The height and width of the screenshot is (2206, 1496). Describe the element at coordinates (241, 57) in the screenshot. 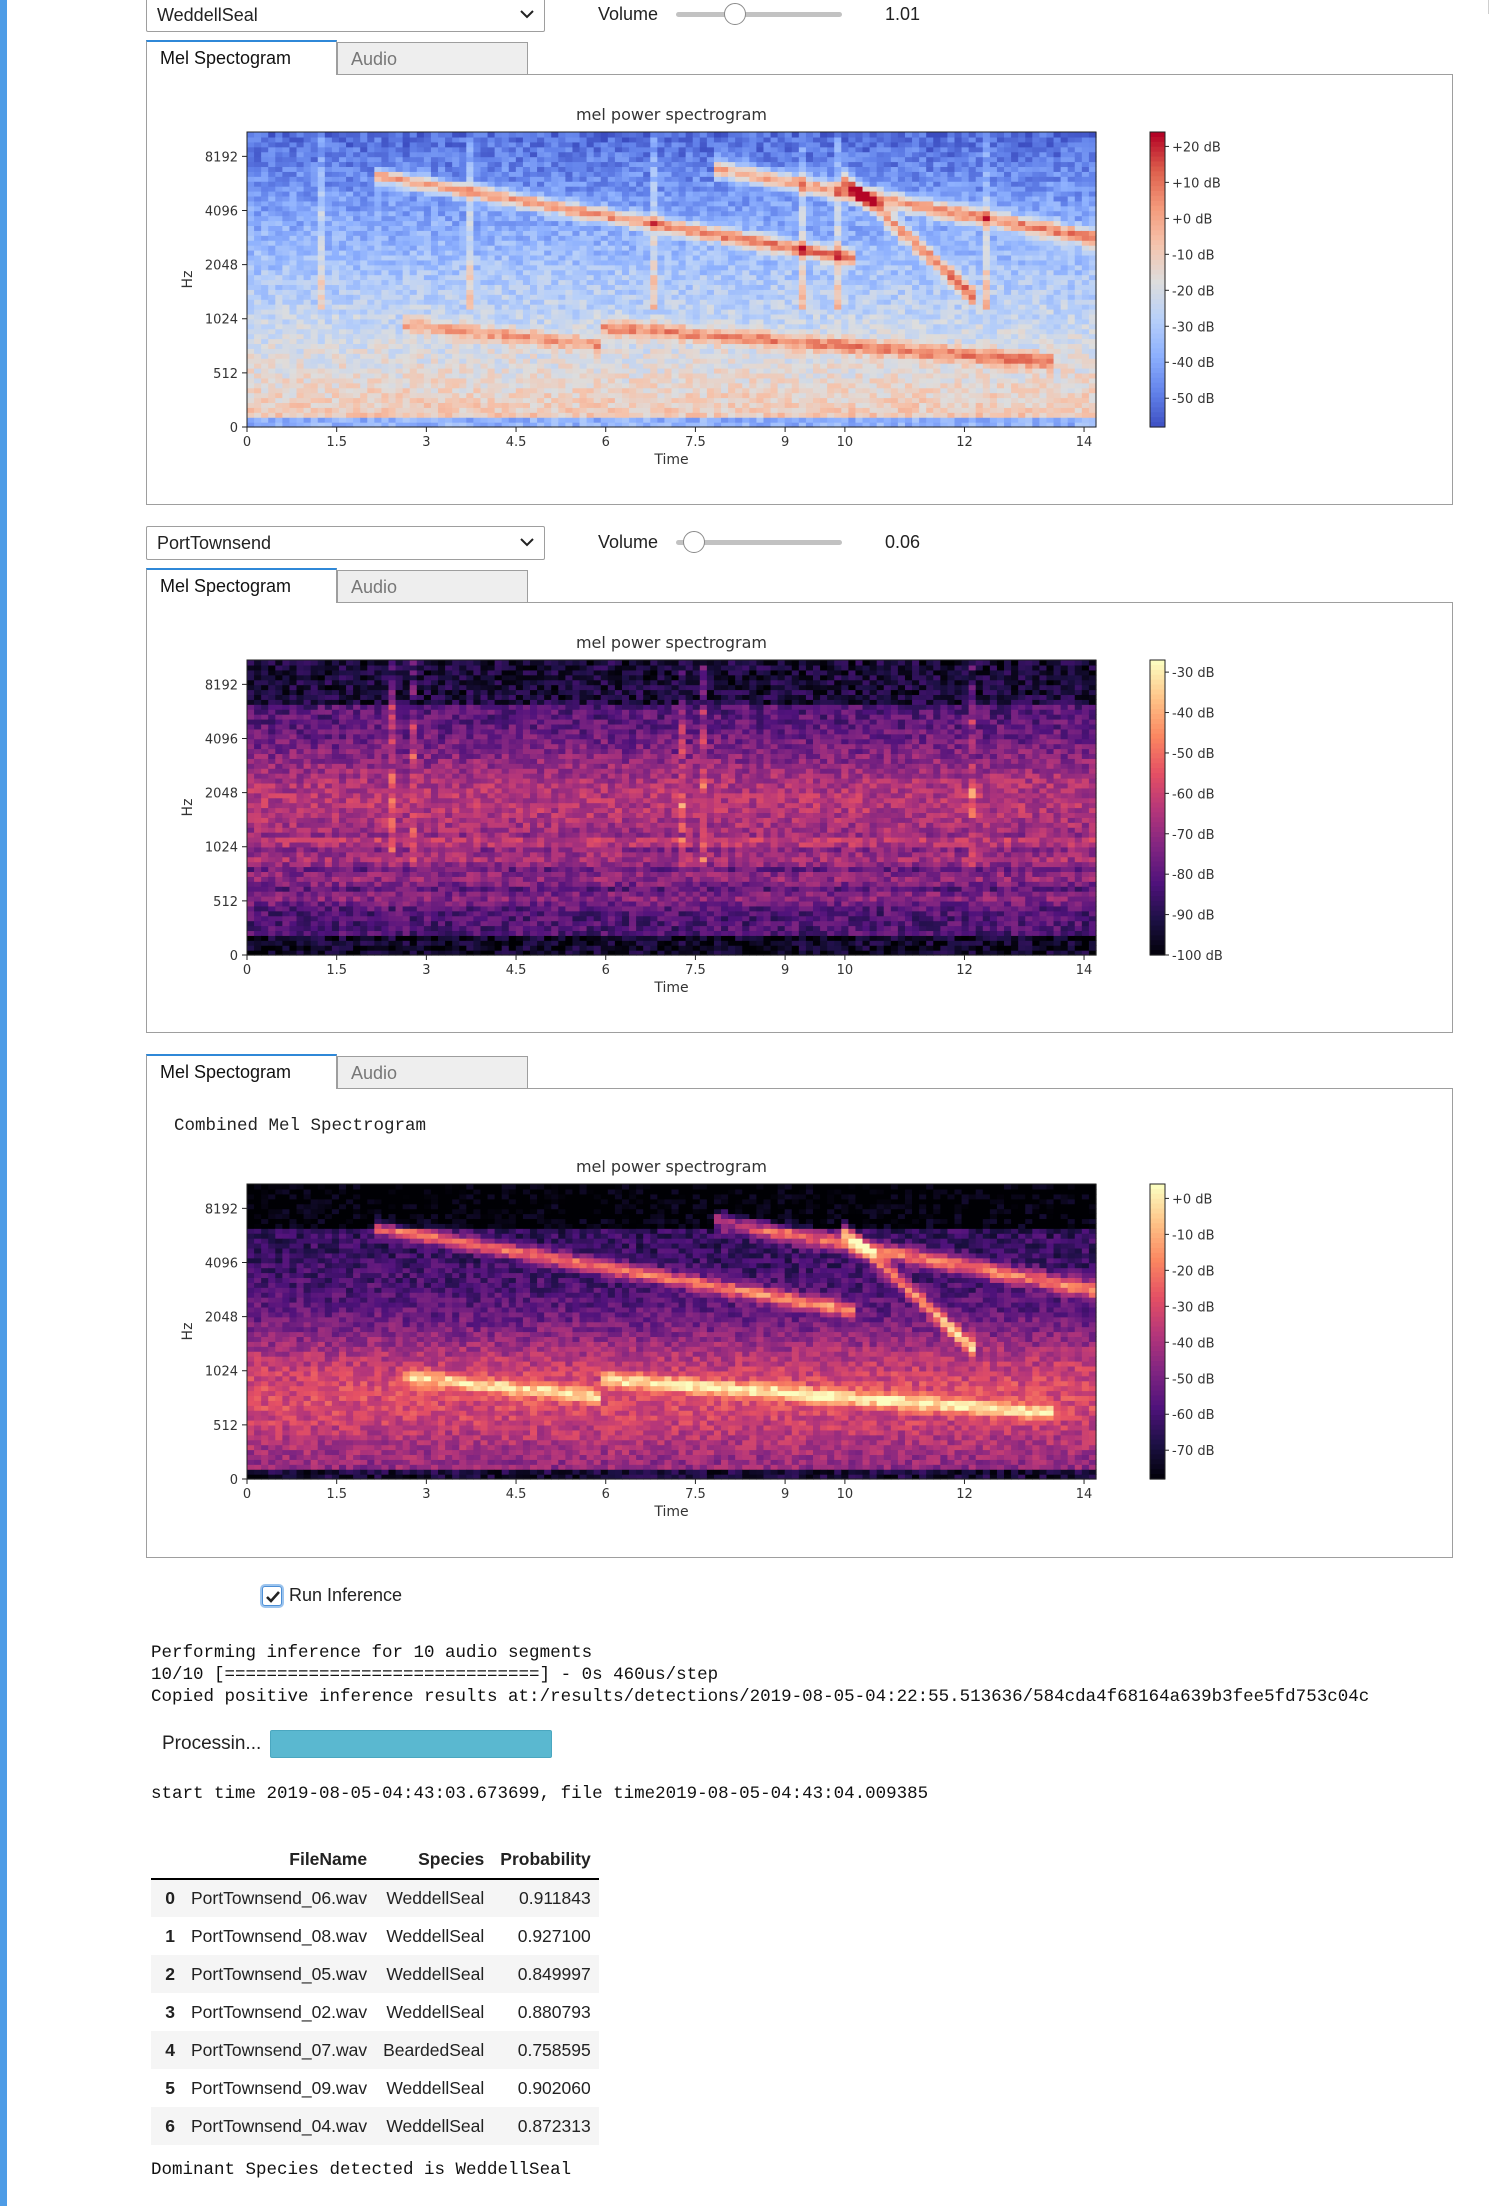

I see `tab-mel-spectogram: Mel Spectogram` at that location.